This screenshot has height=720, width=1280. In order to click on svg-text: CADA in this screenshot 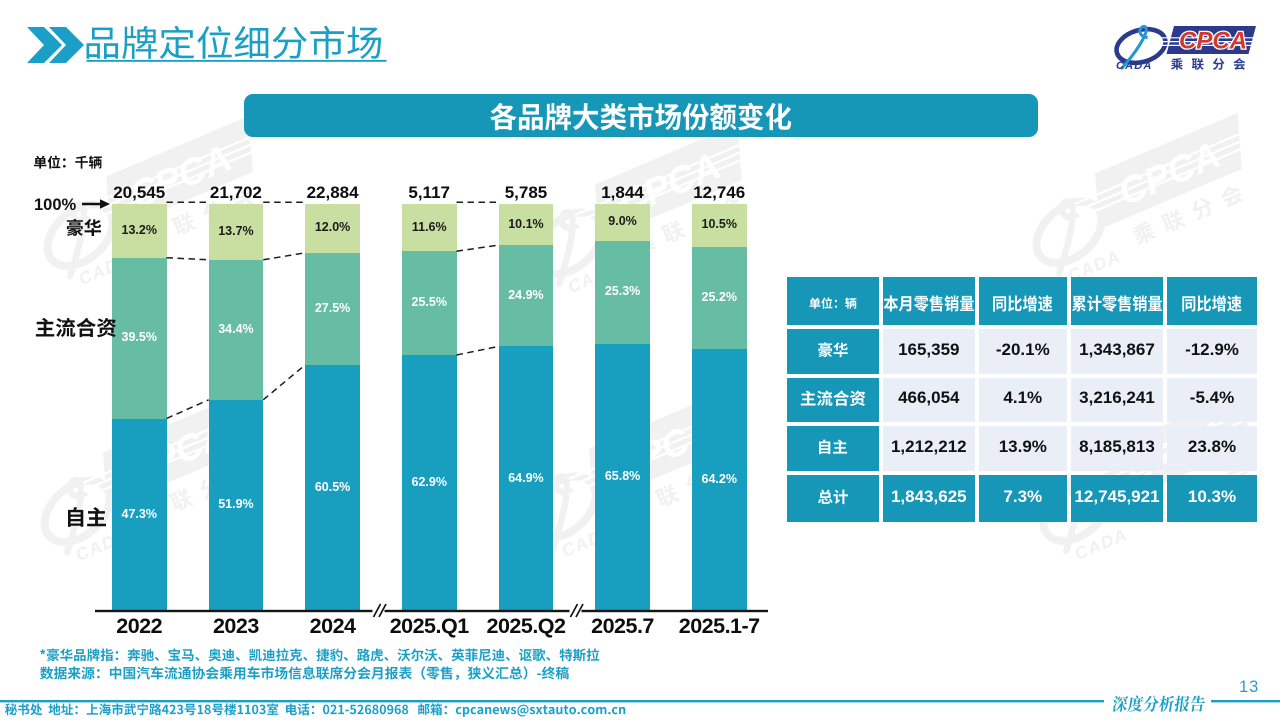, I will do `click(1134, 66)`.